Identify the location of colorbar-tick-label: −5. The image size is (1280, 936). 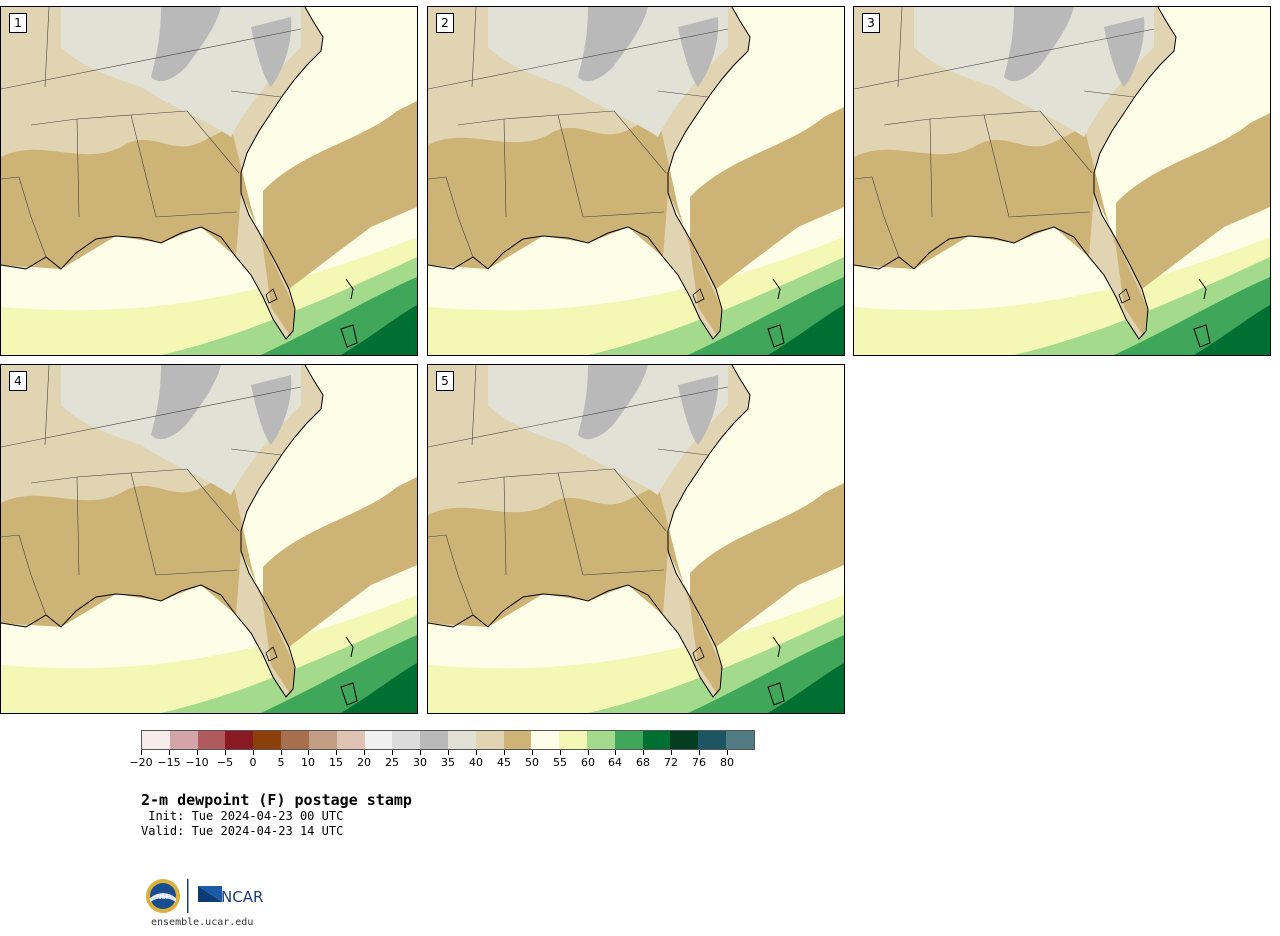
(225, 762).